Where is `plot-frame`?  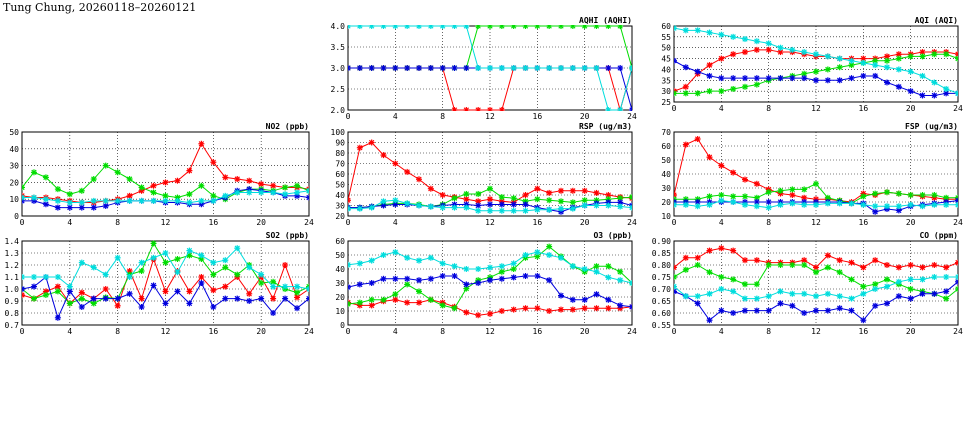
plot-frame is located at coordinates (816, 64).